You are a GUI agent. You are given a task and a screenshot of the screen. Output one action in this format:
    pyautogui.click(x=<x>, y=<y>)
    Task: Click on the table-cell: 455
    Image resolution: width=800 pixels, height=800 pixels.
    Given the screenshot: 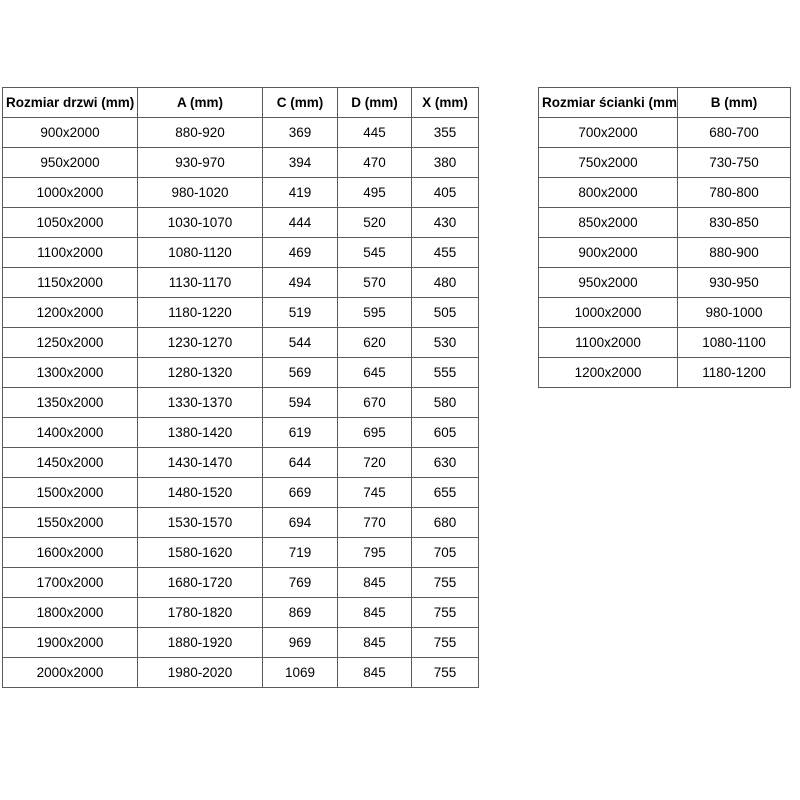 What is the action you would take?
    pyautogui.click(x=445, y=252)
    